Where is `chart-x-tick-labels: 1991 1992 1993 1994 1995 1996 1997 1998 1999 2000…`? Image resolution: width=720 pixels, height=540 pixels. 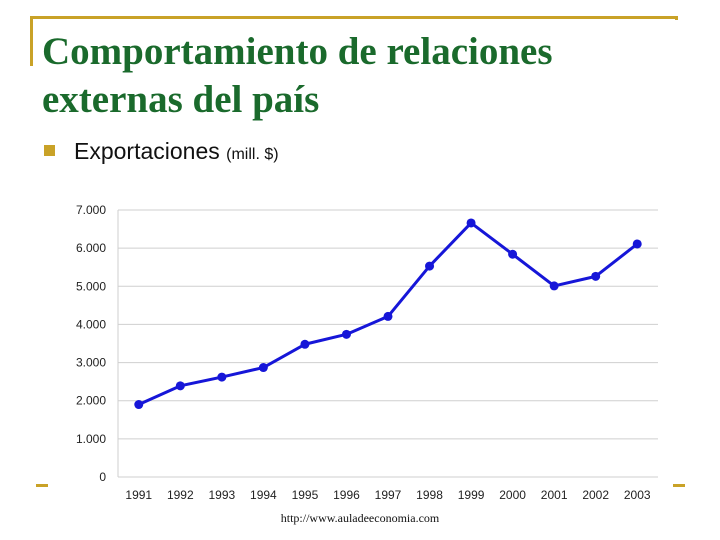
chart-x-tick-labels: 1991 1992 1993 1994 1995 1996 1997 1998 1999 2000… is located at coordinates (387, 495).